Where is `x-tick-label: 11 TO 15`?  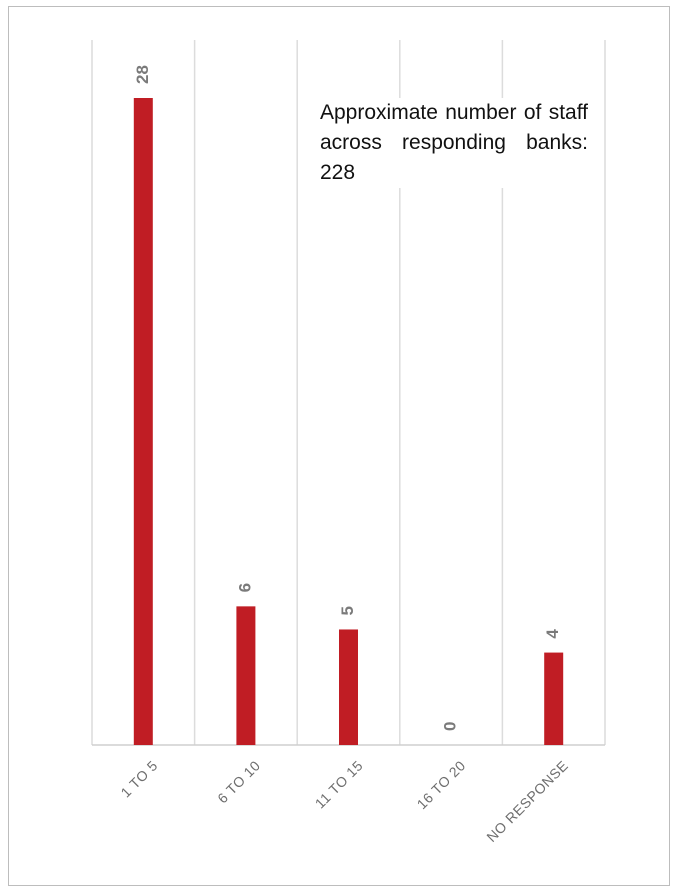
x-tick-label: 11 TO 15 is located at coordinates (339, 784).